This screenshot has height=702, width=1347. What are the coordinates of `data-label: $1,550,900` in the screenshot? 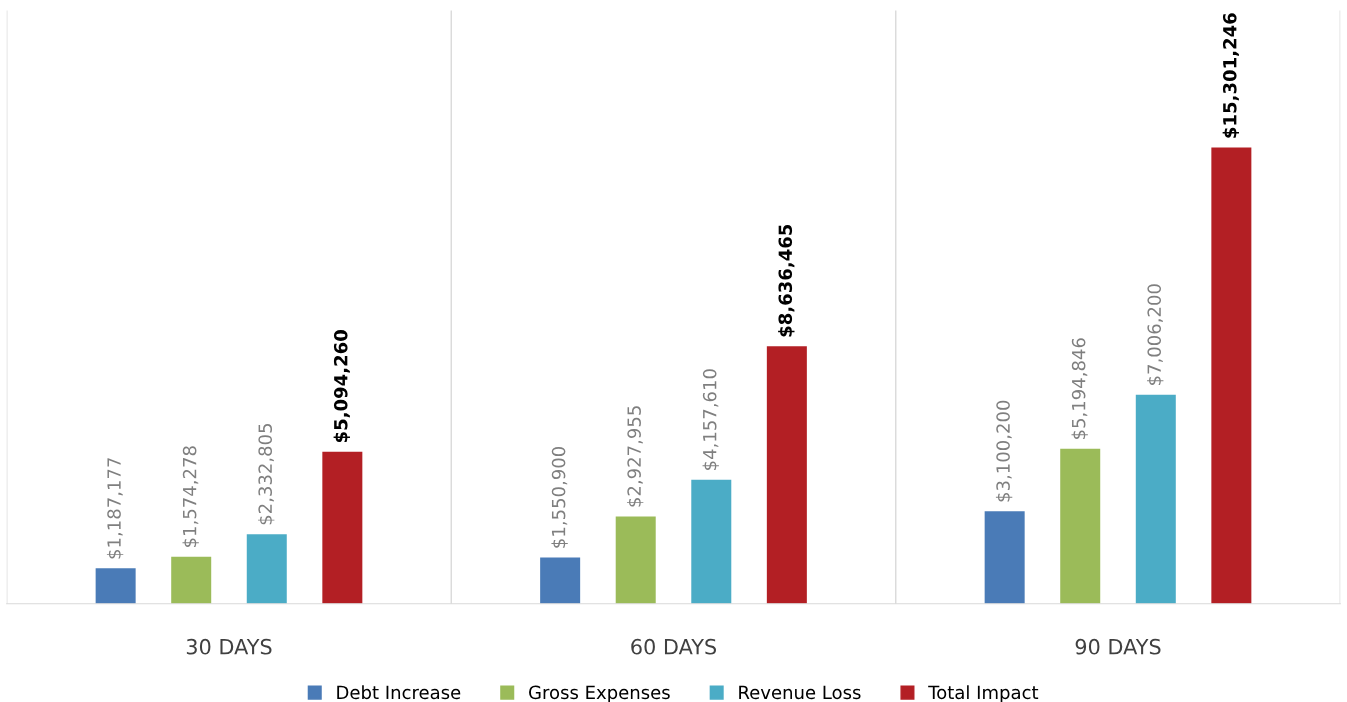 It's located at (559, 497).